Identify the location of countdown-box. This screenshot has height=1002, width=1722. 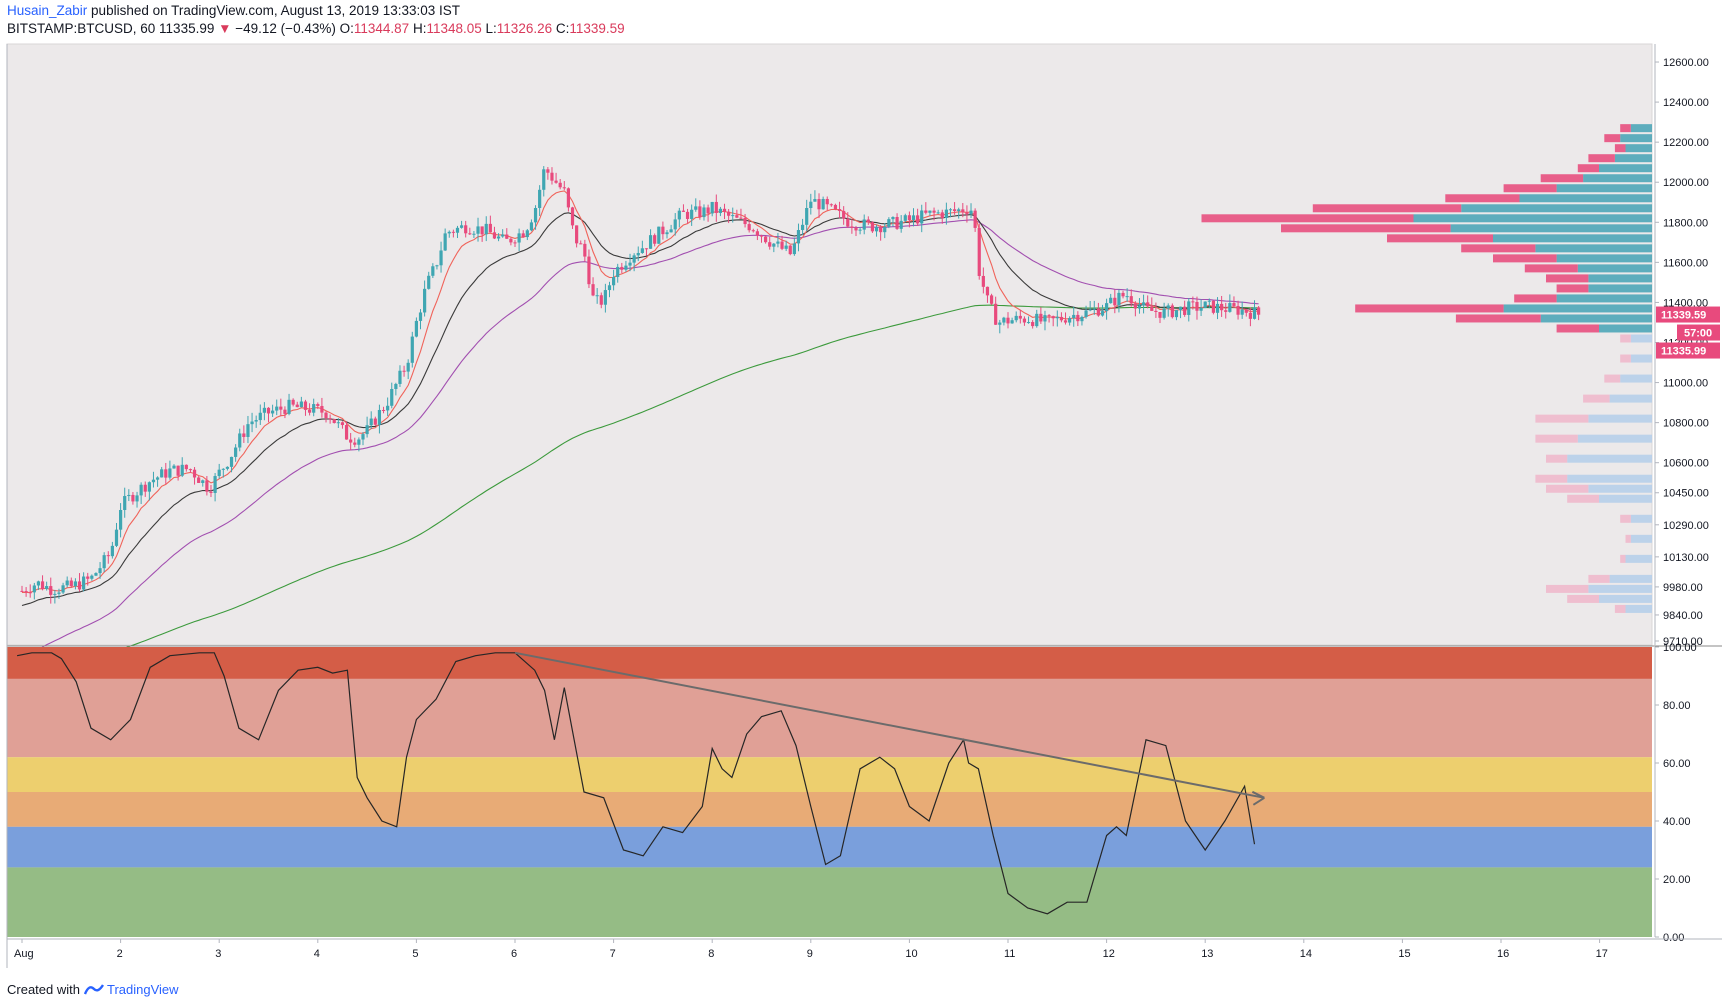
(1698, 332).